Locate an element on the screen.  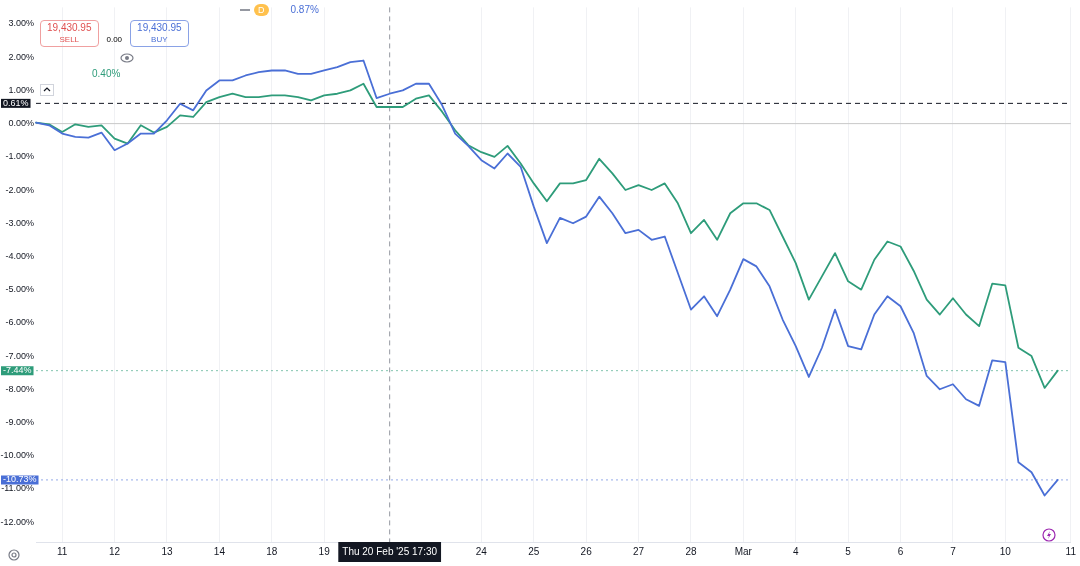
y-tick-label: -5.00% is located at coordinates (19, 289).